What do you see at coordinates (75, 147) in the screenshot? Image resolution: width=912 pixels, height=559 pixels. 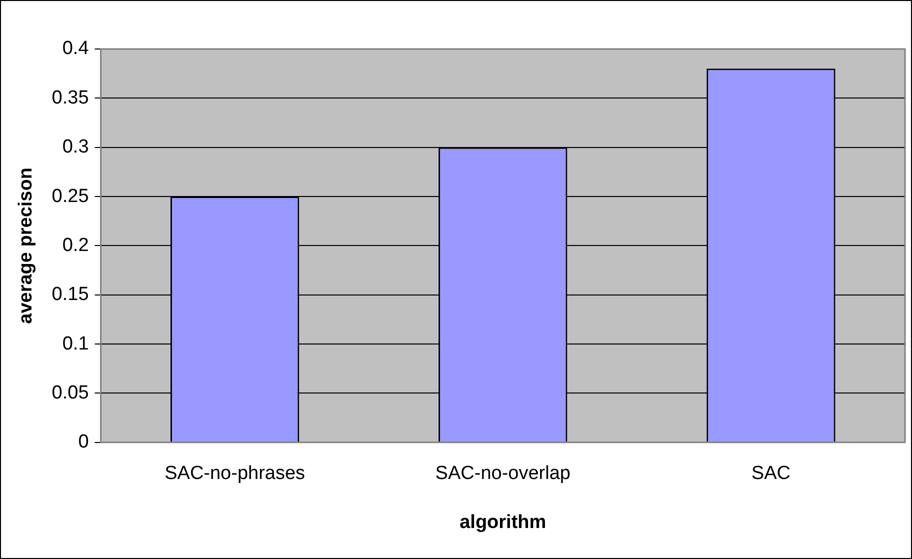 I see `y-tick-label: 0.3` at bounding box center [75, 147].